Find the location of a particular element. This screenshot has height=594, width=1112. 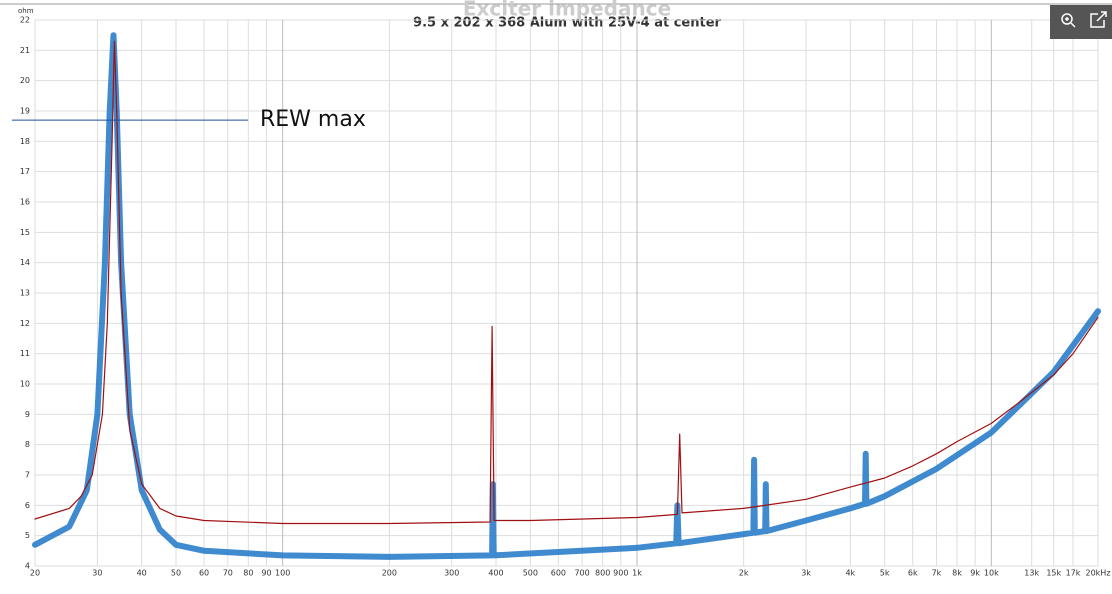

x-tick-label: 7k is located at coordinates (937, 573).